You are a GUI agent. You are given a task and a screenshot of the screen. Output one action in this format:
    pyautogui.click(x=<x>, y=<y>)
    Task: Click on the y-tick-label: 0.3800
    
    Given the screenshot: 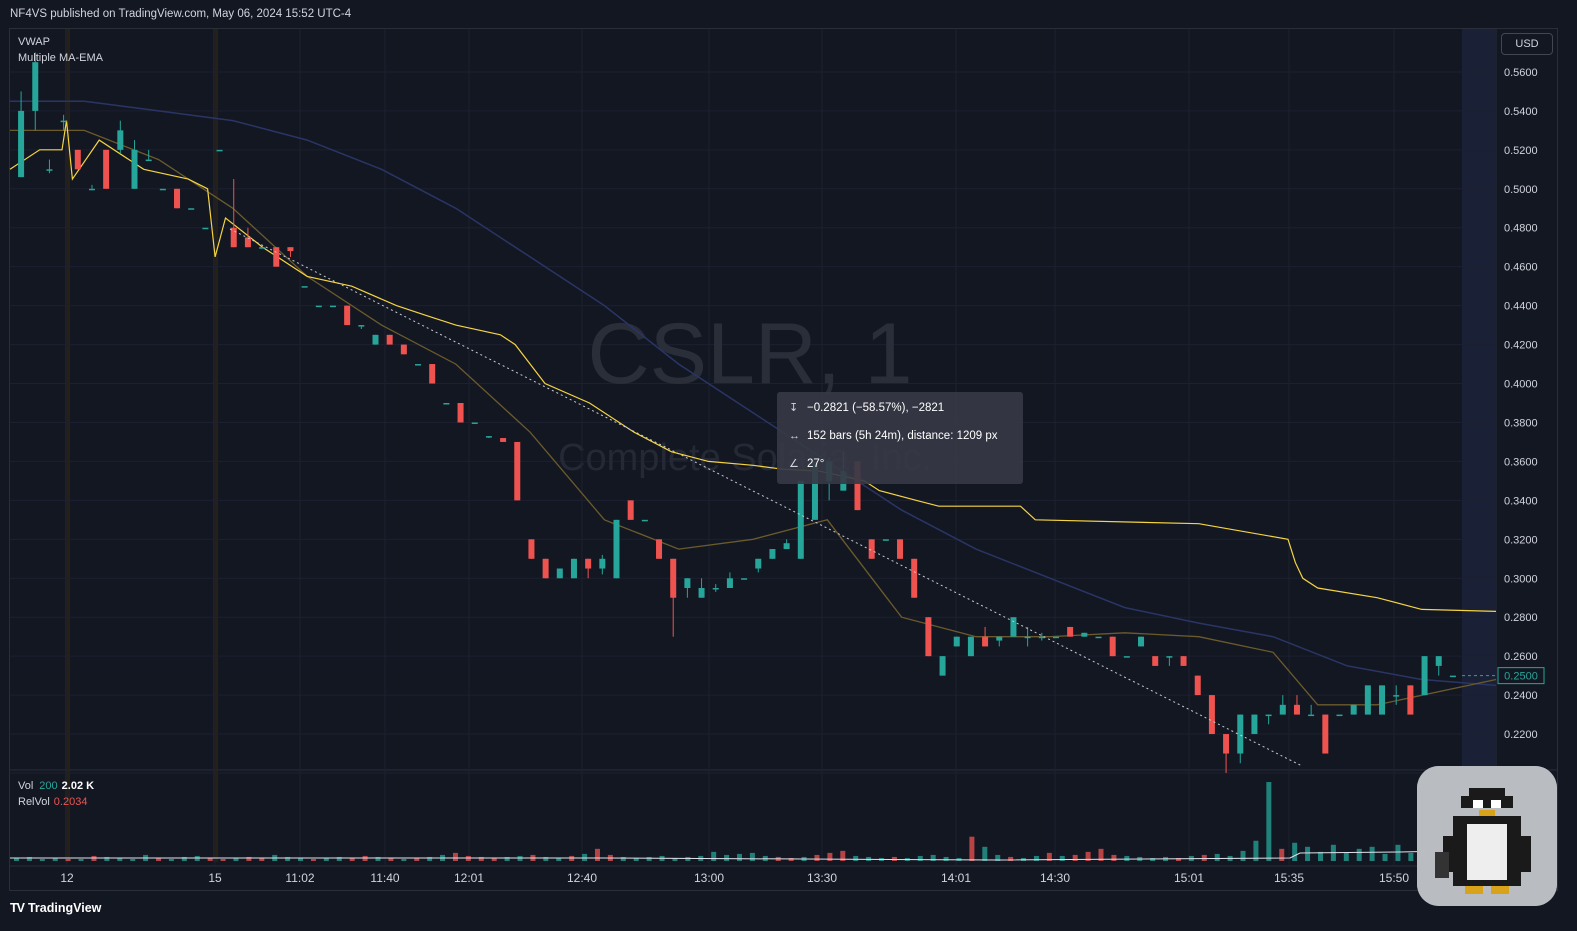 What is the action you would take?
    pyautogui.click(x=1521, y=423)
    